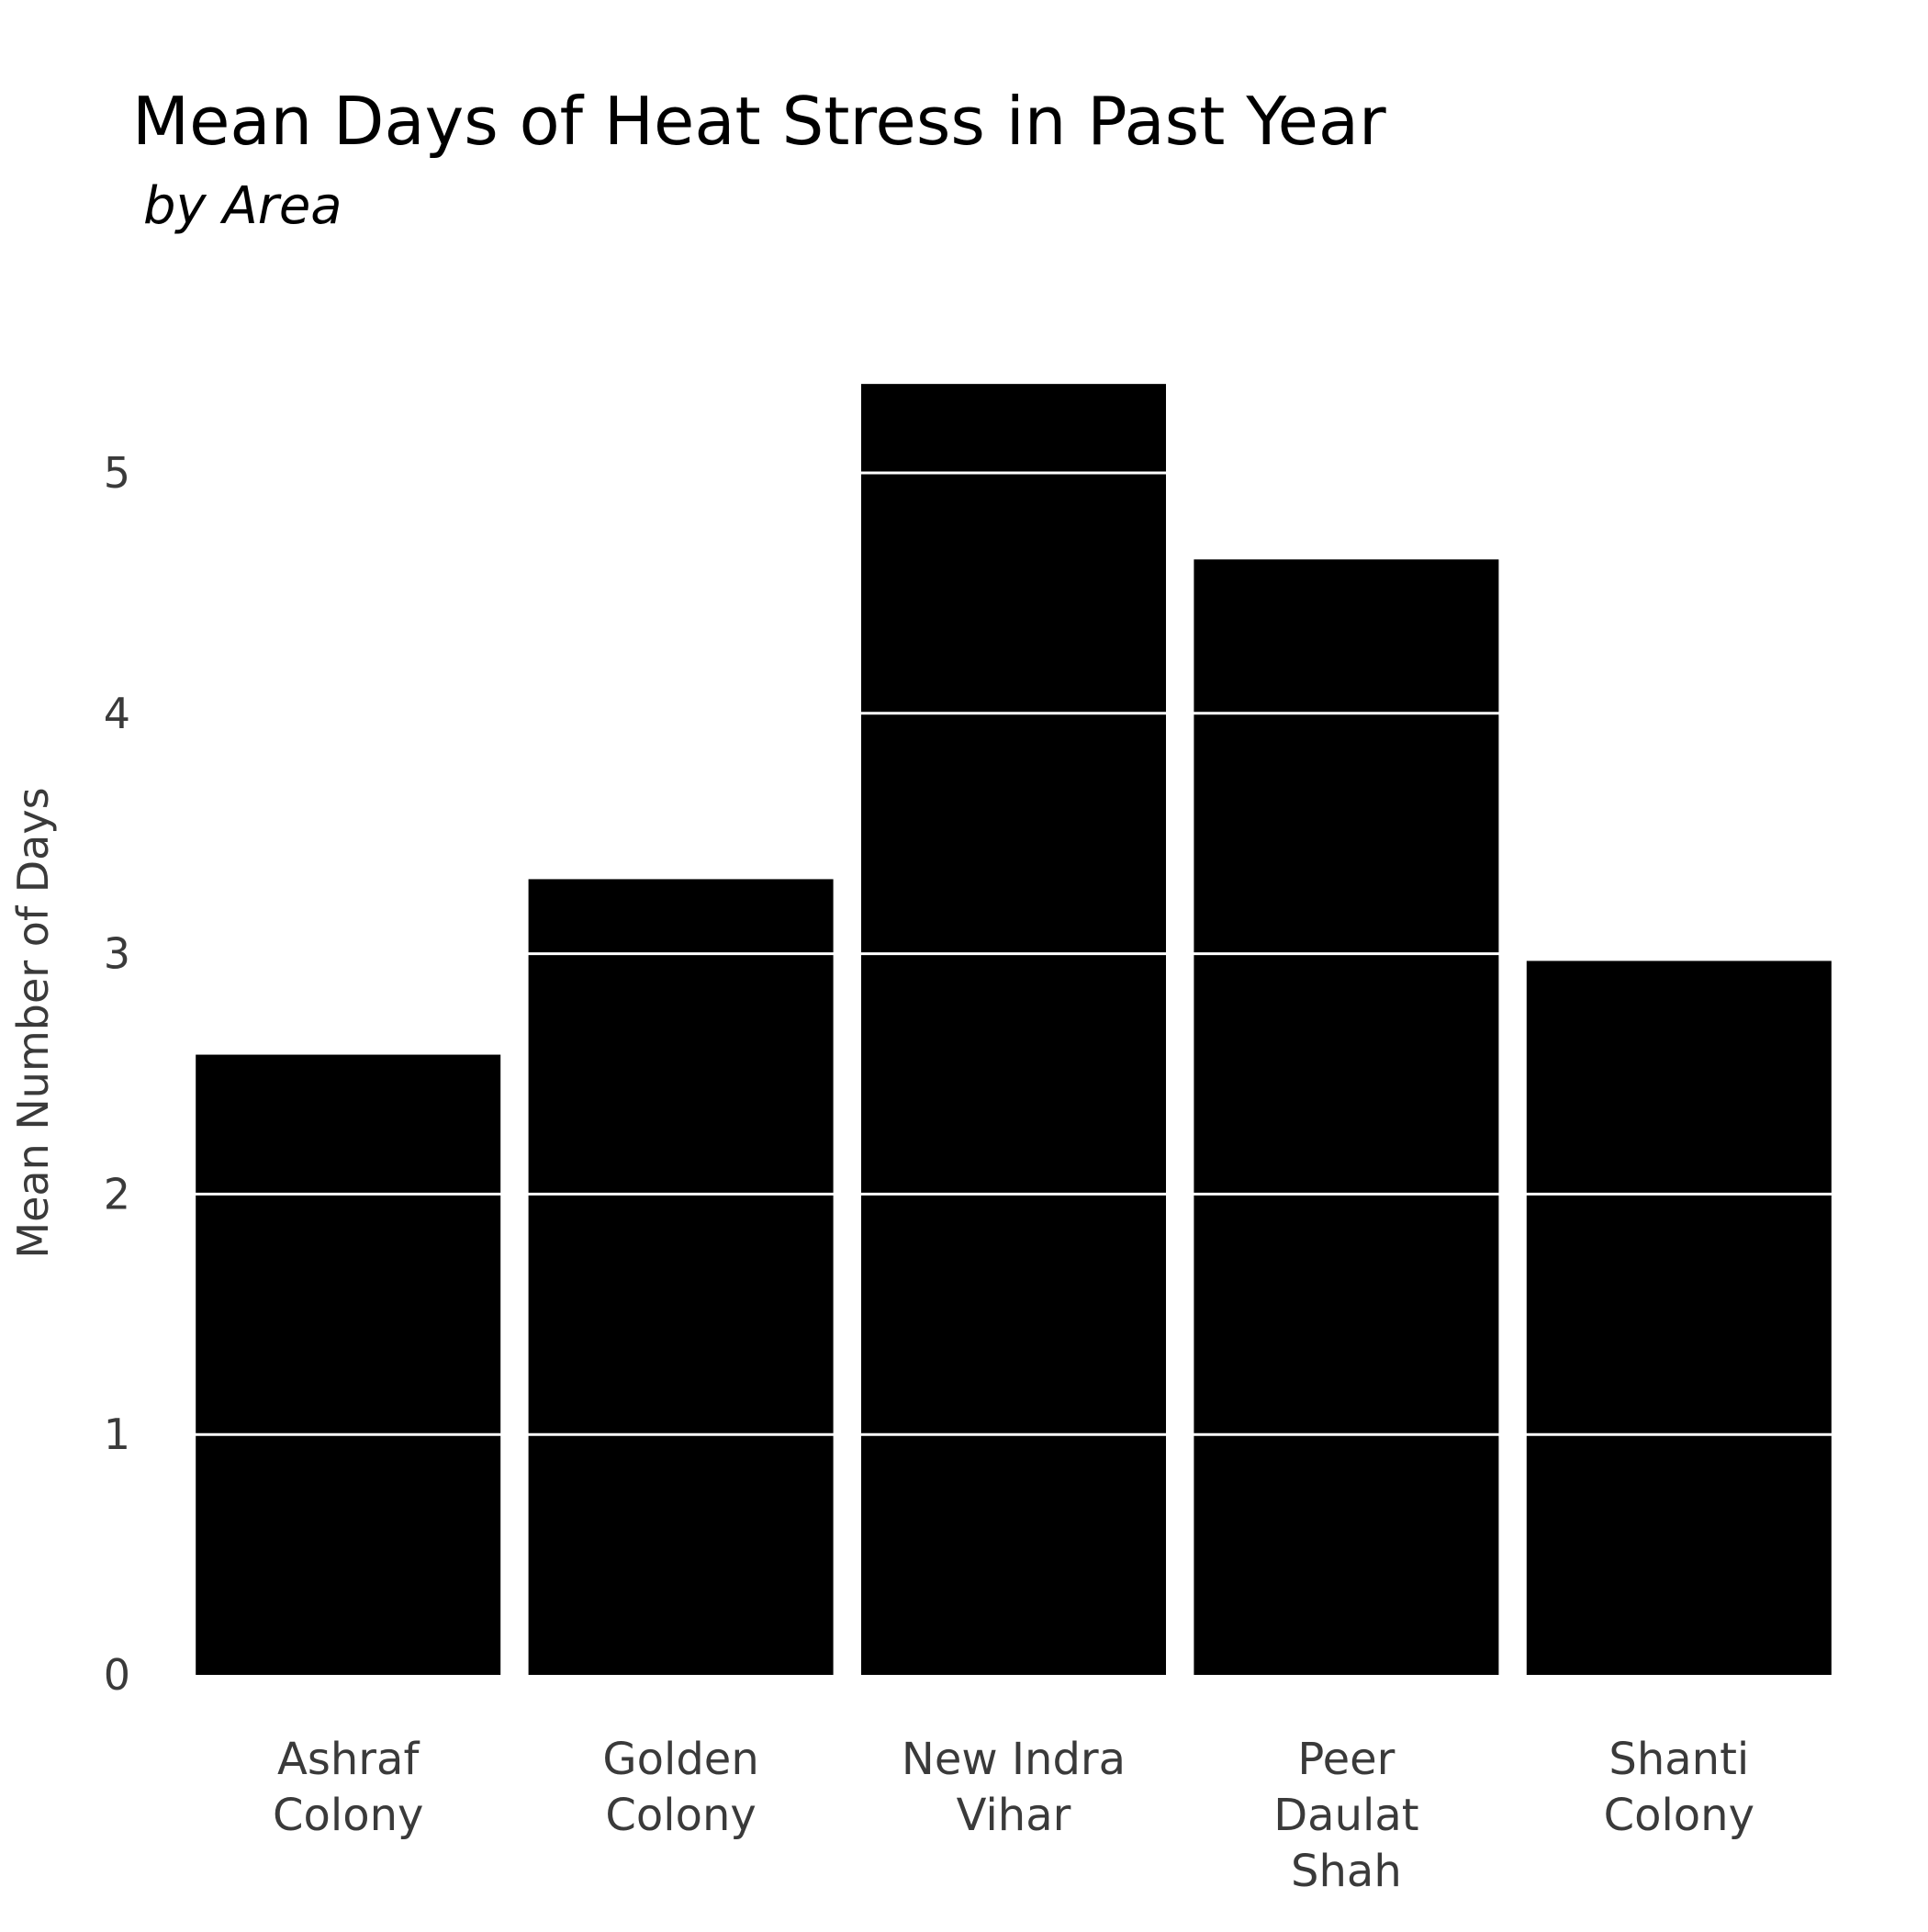 Image resolution: width=1928 pixels, height=1932 pixels. Describe the element at coordinates (117, 713) in the screenshot. I see `y-tick-label: 4` at that location.